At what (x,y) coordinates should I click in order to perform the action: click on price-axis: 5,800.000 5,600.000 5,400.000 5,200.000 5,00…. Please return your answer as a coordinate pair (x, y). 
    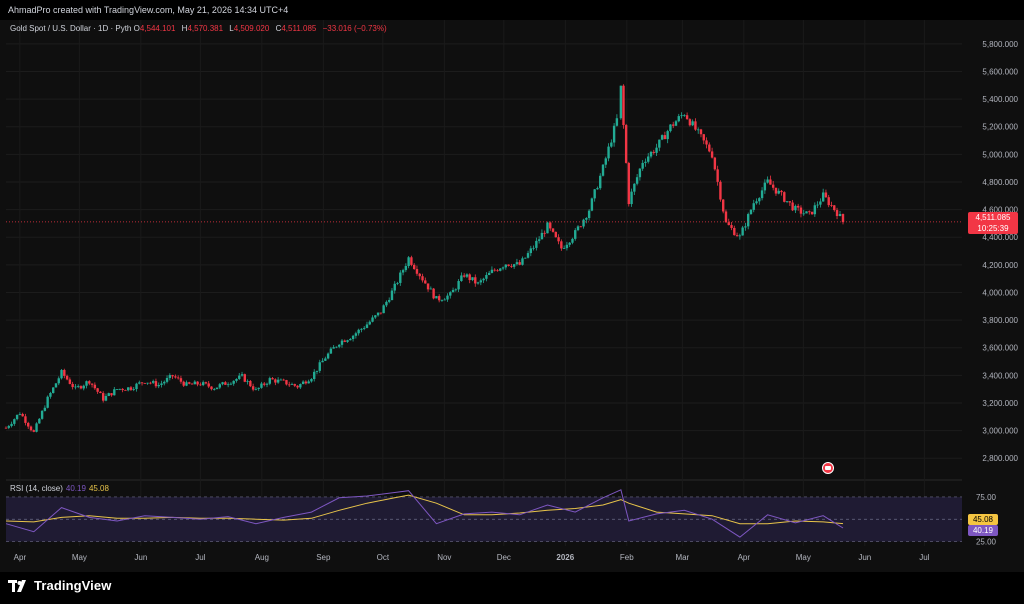
    Looking at the image, I should click on (997, 293).